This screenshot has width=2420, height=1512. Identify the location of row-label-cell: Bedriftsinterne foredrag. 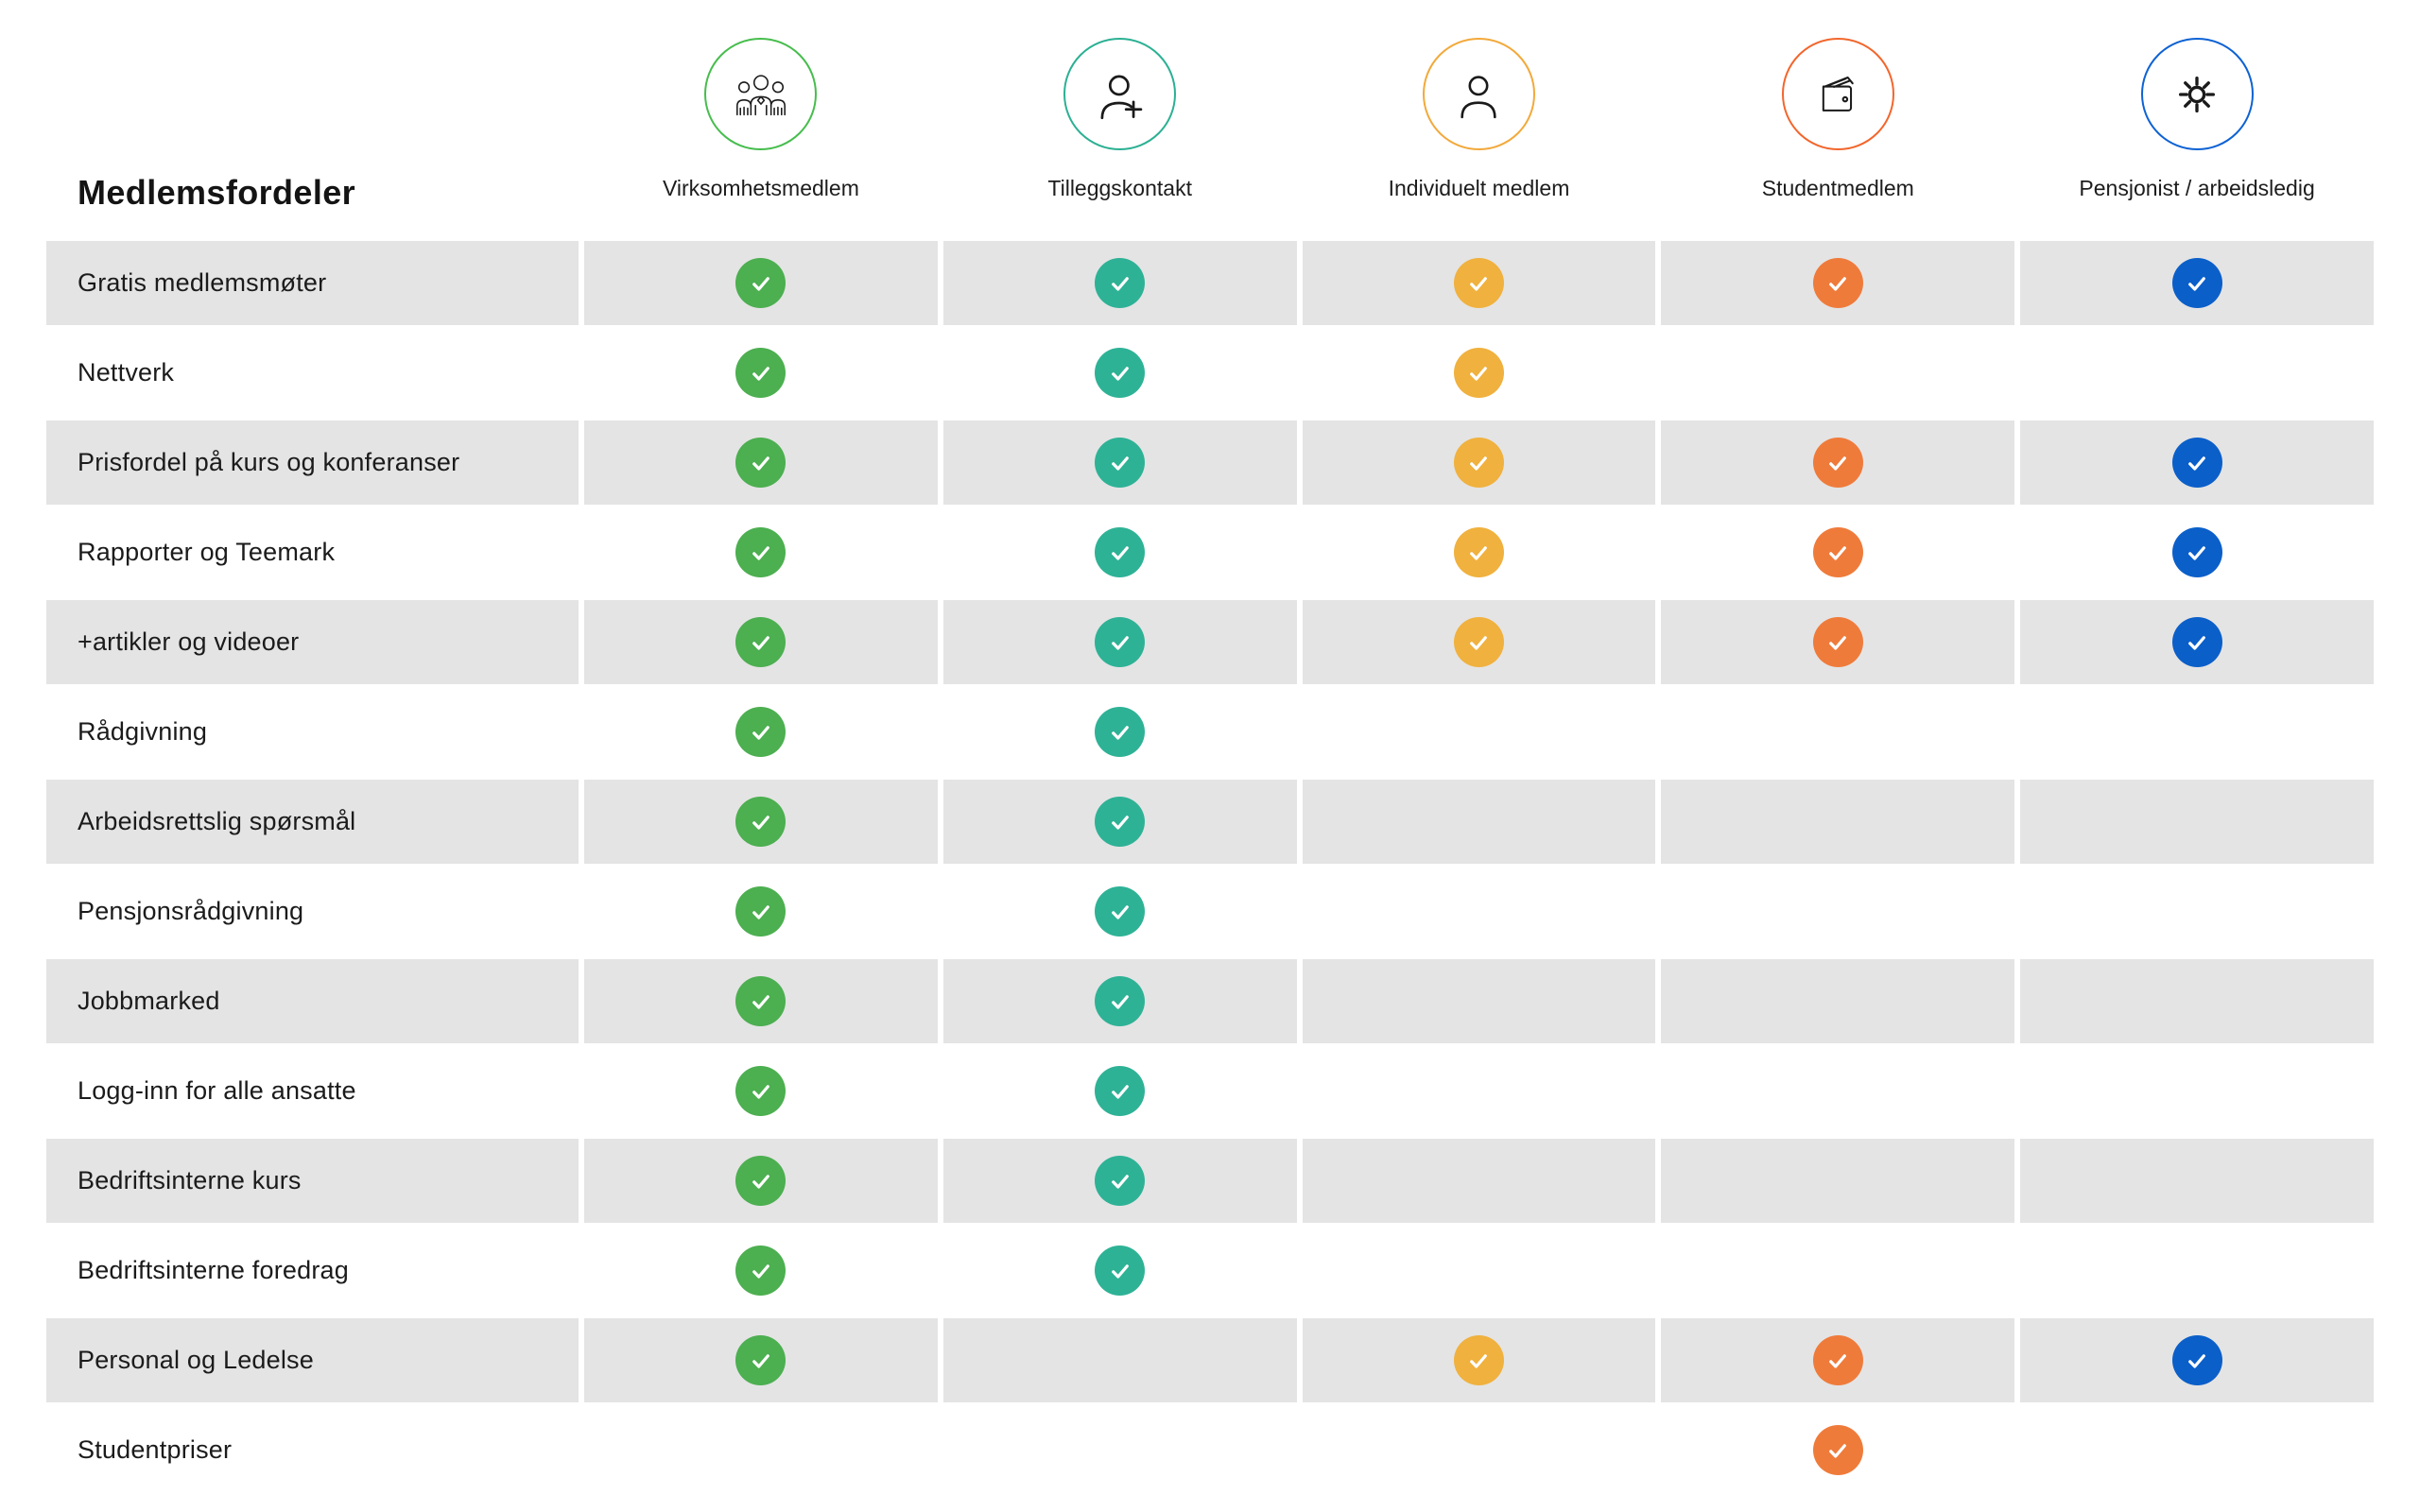
(312, 1270).